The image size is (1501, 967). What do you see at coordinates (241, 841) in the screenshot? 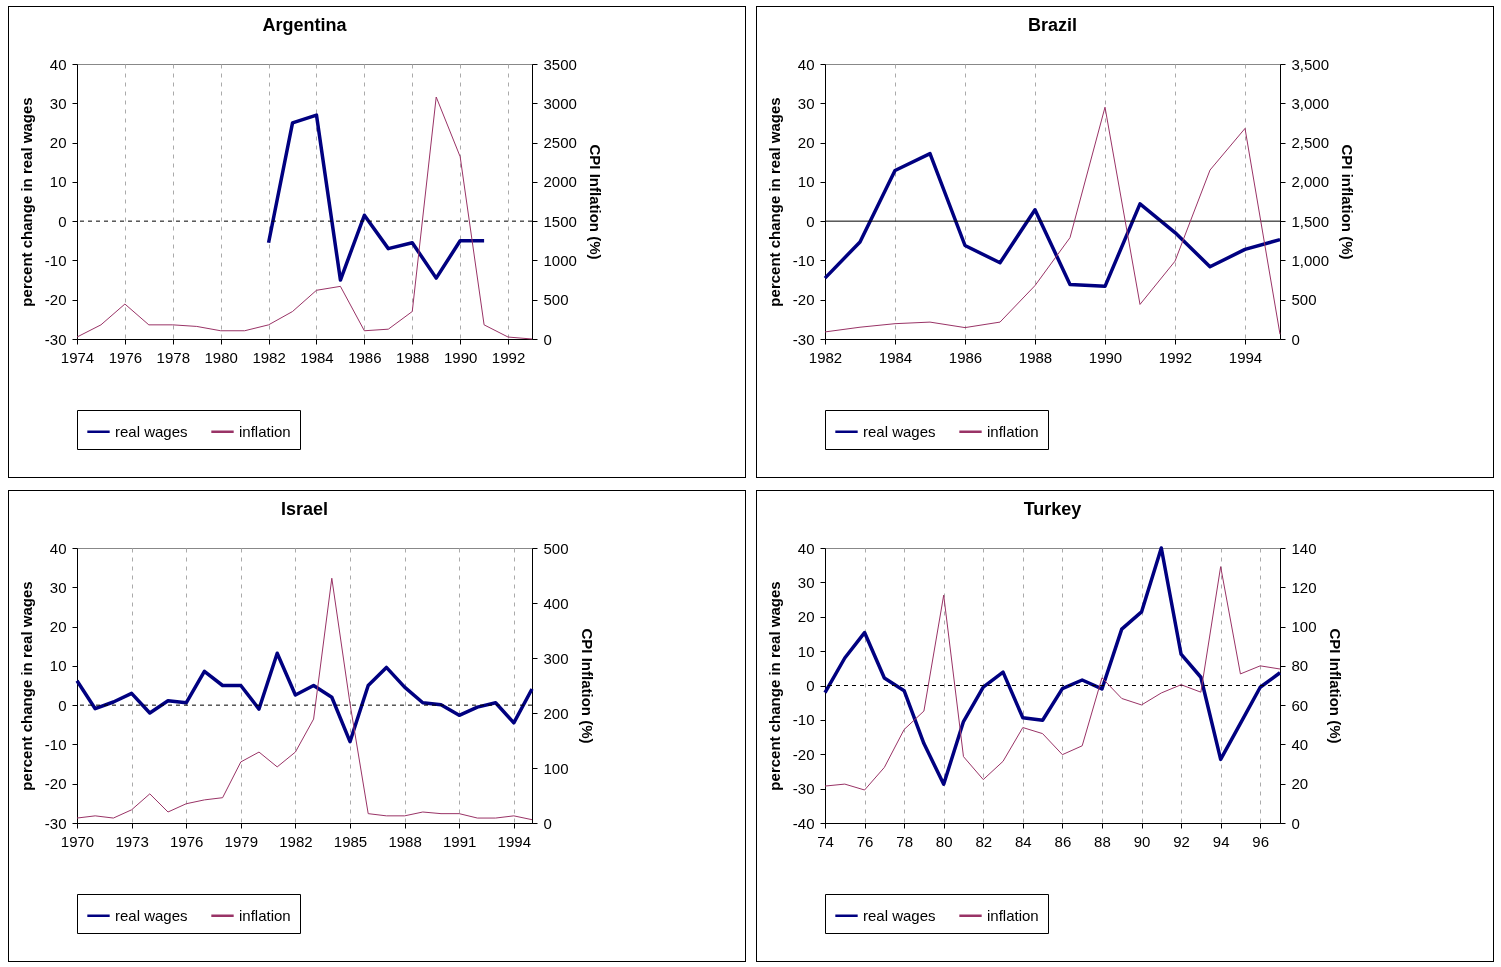
I see `x-tick-label: 1979` at bounding box center [241, 841].